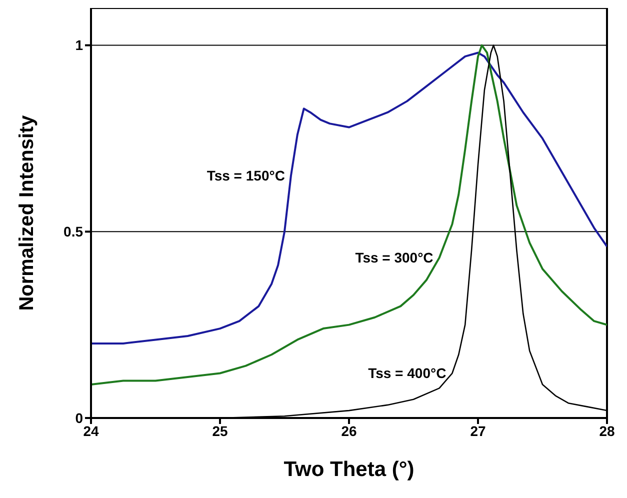 This screenshot has height=498, width=627. I want to click on y-tick-label: 0, so click(79, 418).